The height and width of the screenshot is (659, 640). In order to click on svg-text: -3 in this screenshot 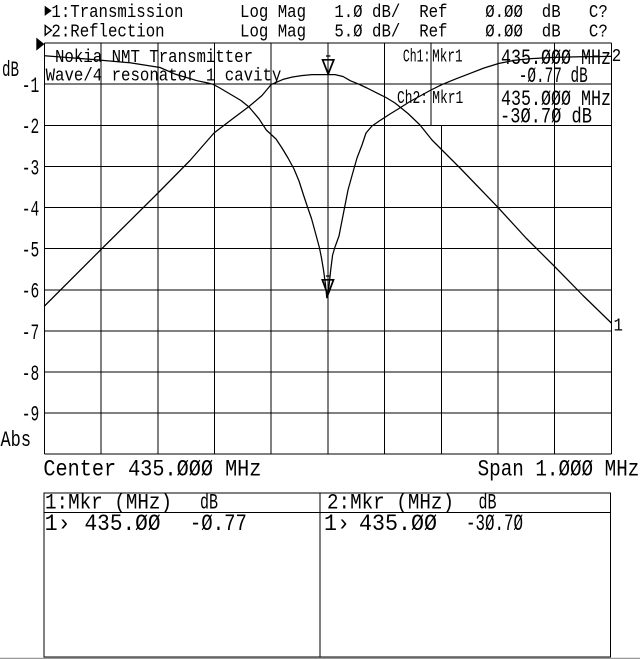, I will do `click(31, 168)`.